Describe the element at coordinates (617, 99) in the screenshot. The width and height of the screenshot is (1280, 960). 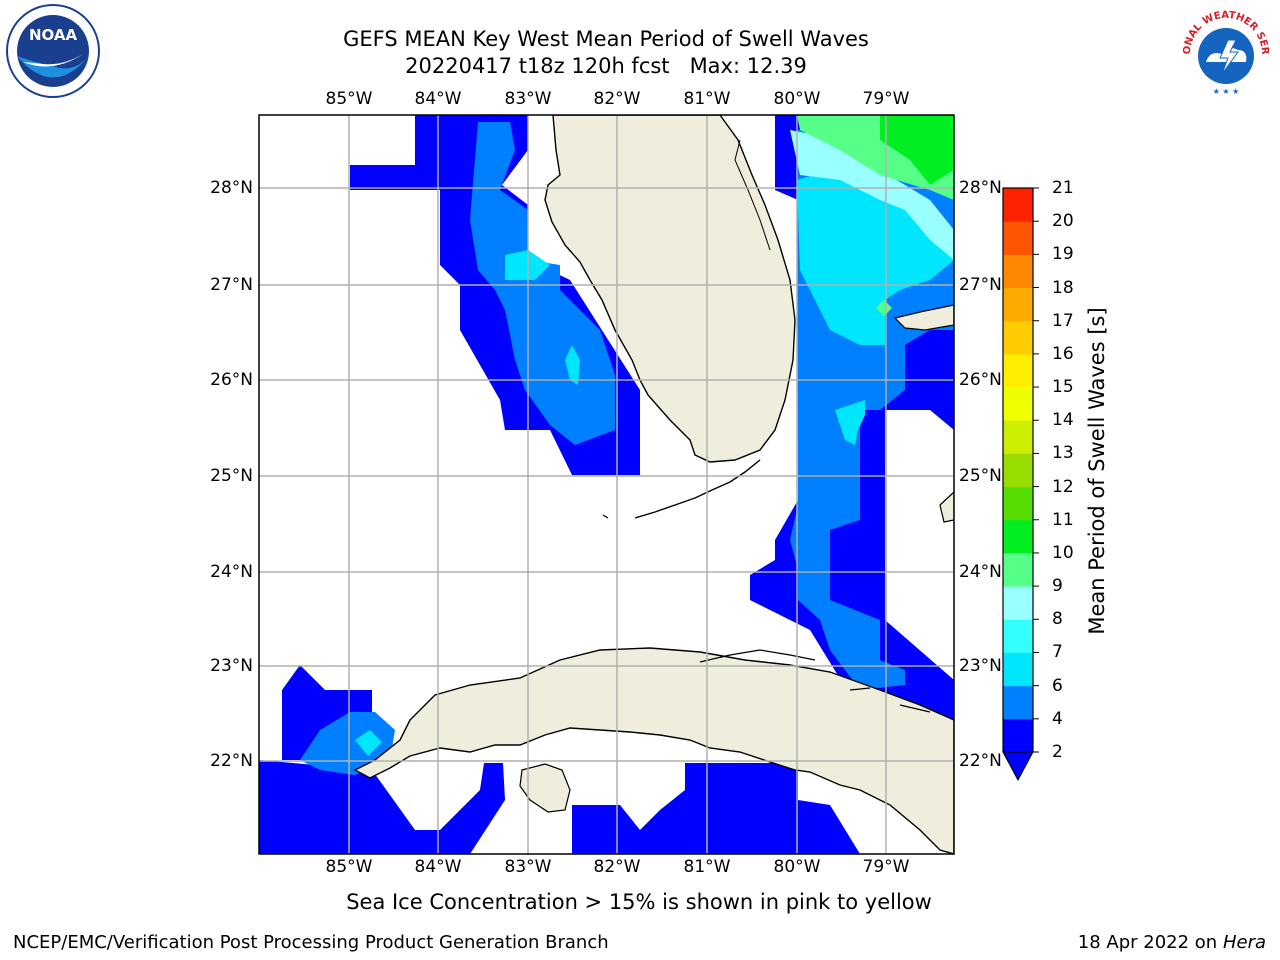
I see `lon-label-top: 82°W` at that location.